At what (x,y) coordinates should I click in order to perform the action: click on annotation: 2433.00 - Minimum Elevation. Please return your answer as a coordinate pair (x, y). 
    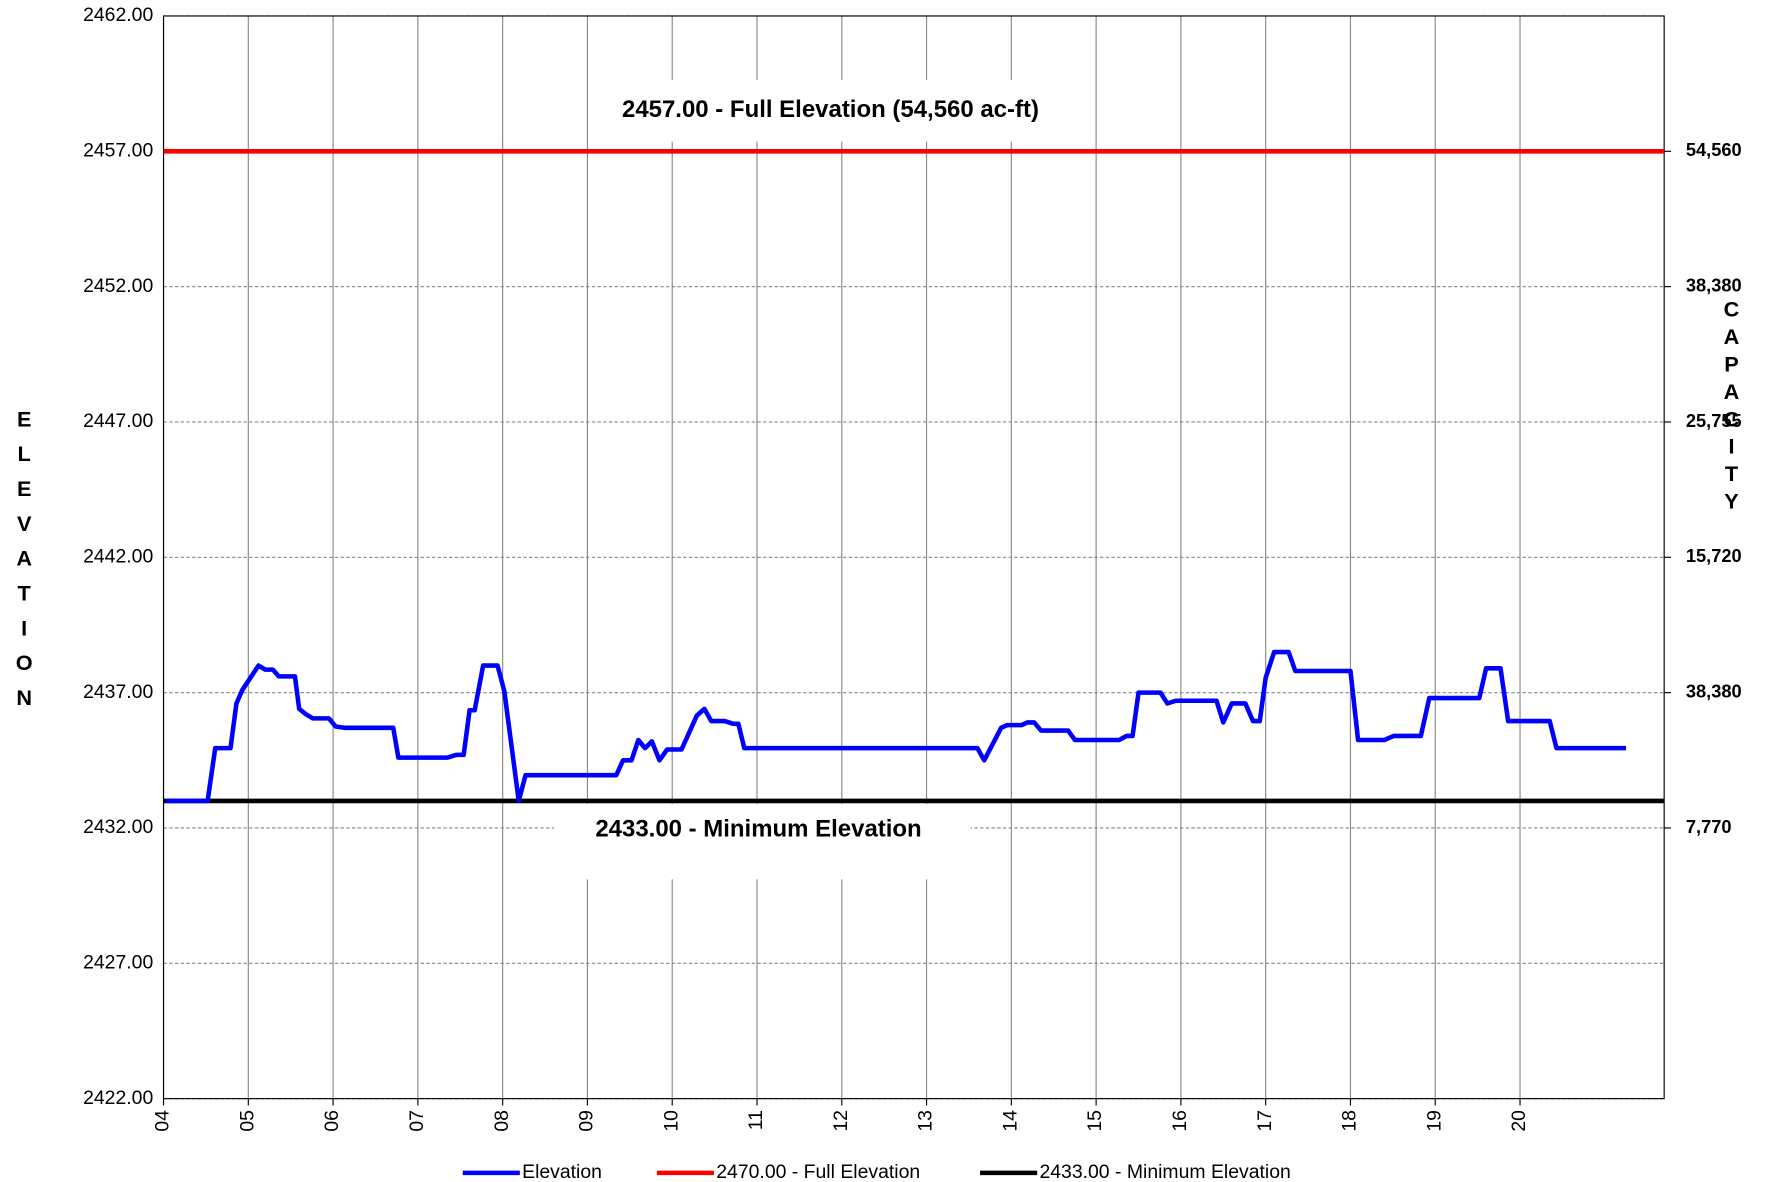
    Looking at the image, I should click on (758, 829).